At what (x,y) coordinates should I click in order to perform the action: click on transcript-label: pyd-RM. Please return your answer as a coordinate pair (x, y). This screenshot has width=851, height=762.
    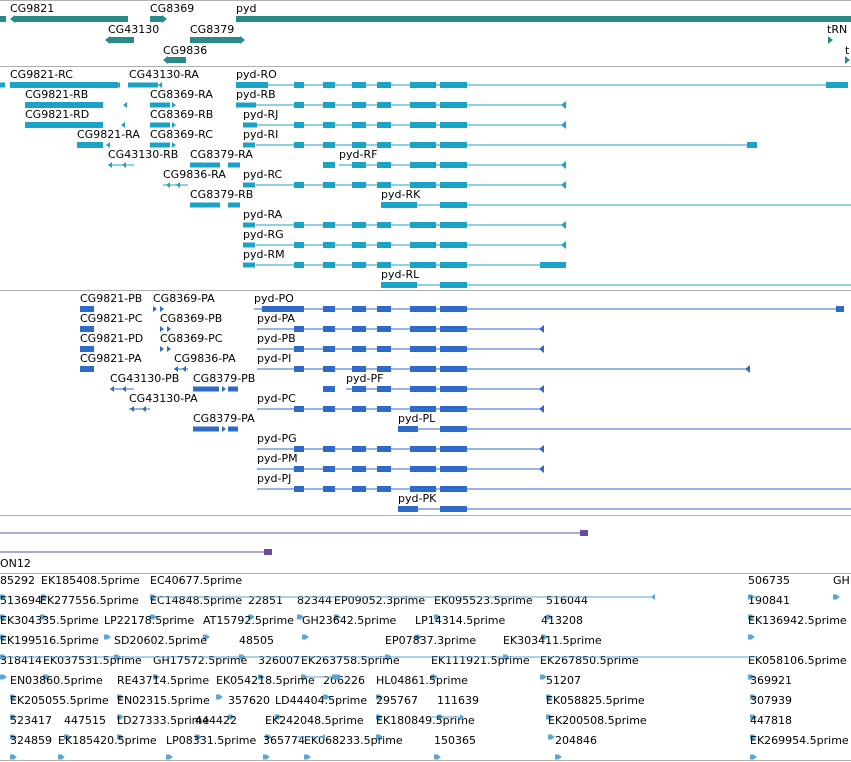
    Looking at the image, I should click on (264, 254).